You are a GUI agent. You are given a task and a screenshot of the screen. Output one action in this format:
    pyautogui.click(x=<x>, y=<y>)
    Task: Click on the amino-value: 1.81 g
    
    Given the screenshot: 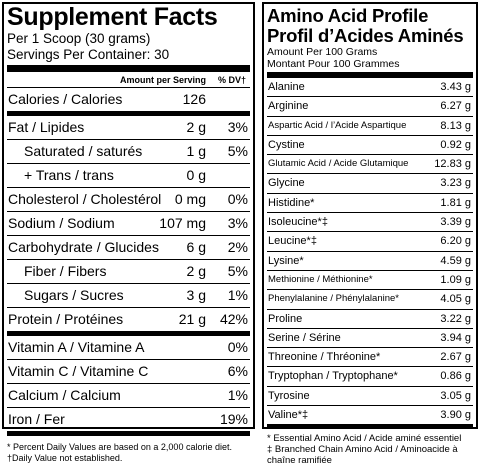 What is the action you would take?
    pyautogui.click(x=455, y=202)
    